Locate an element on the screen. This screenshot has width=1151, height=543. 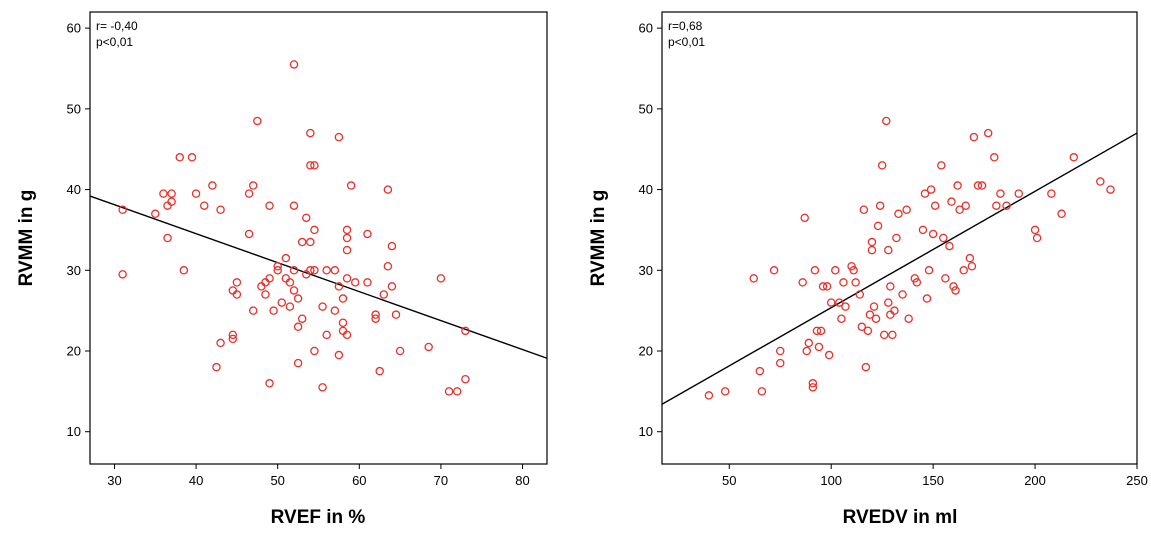
y-tick-label: 10 is located at coordinates (74, 431).